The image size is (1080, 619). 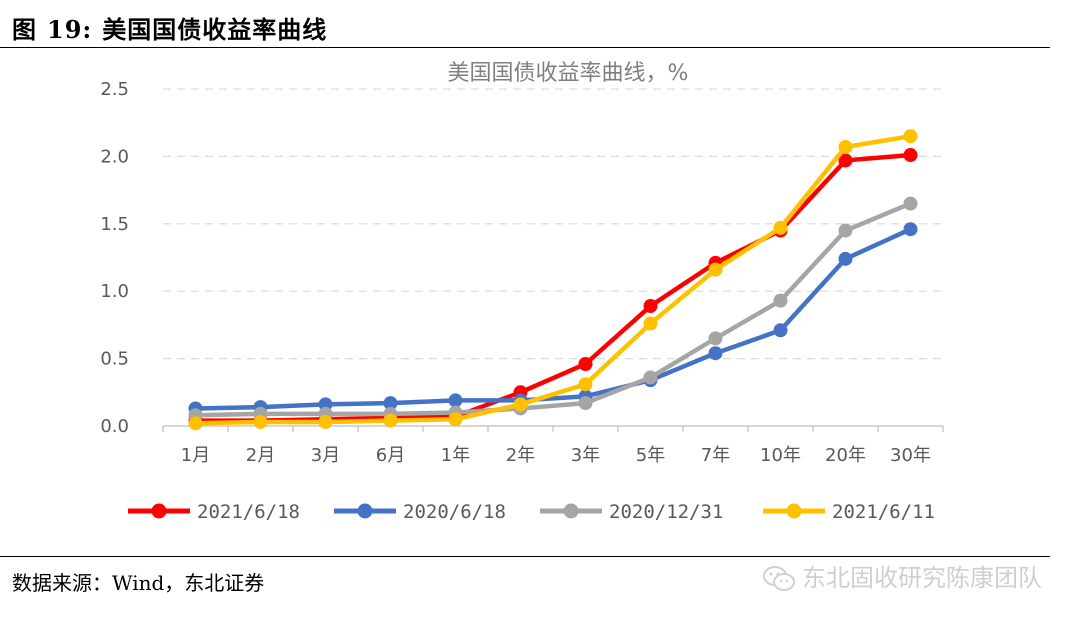 What do you see at coordinates (114, 359) in the screenshot?
I see `y-tick-label: 0.5` at bounding box center [114, 359].